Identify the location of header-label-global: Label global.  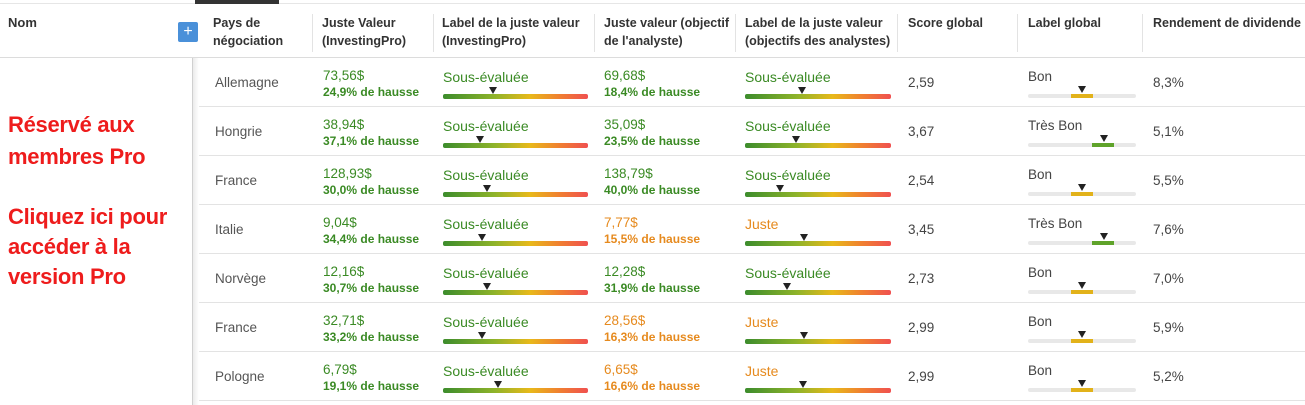
(1064, 31).